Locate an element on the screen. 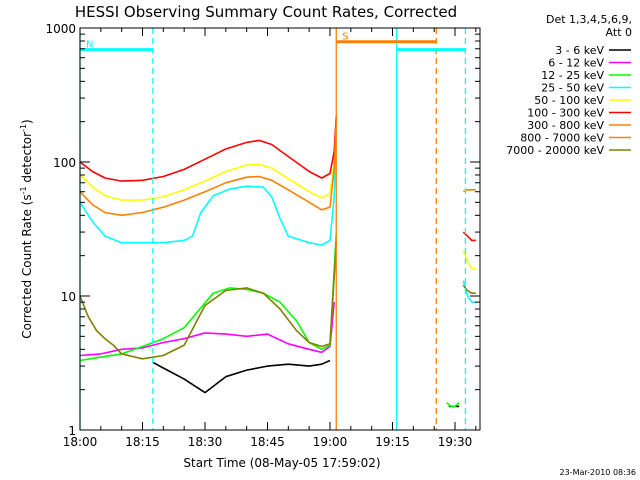 The width and height of the screenshot is (640, 480). legend-label-25-50-kev: 25 - 50 keV is located at coordinates (572, 88).